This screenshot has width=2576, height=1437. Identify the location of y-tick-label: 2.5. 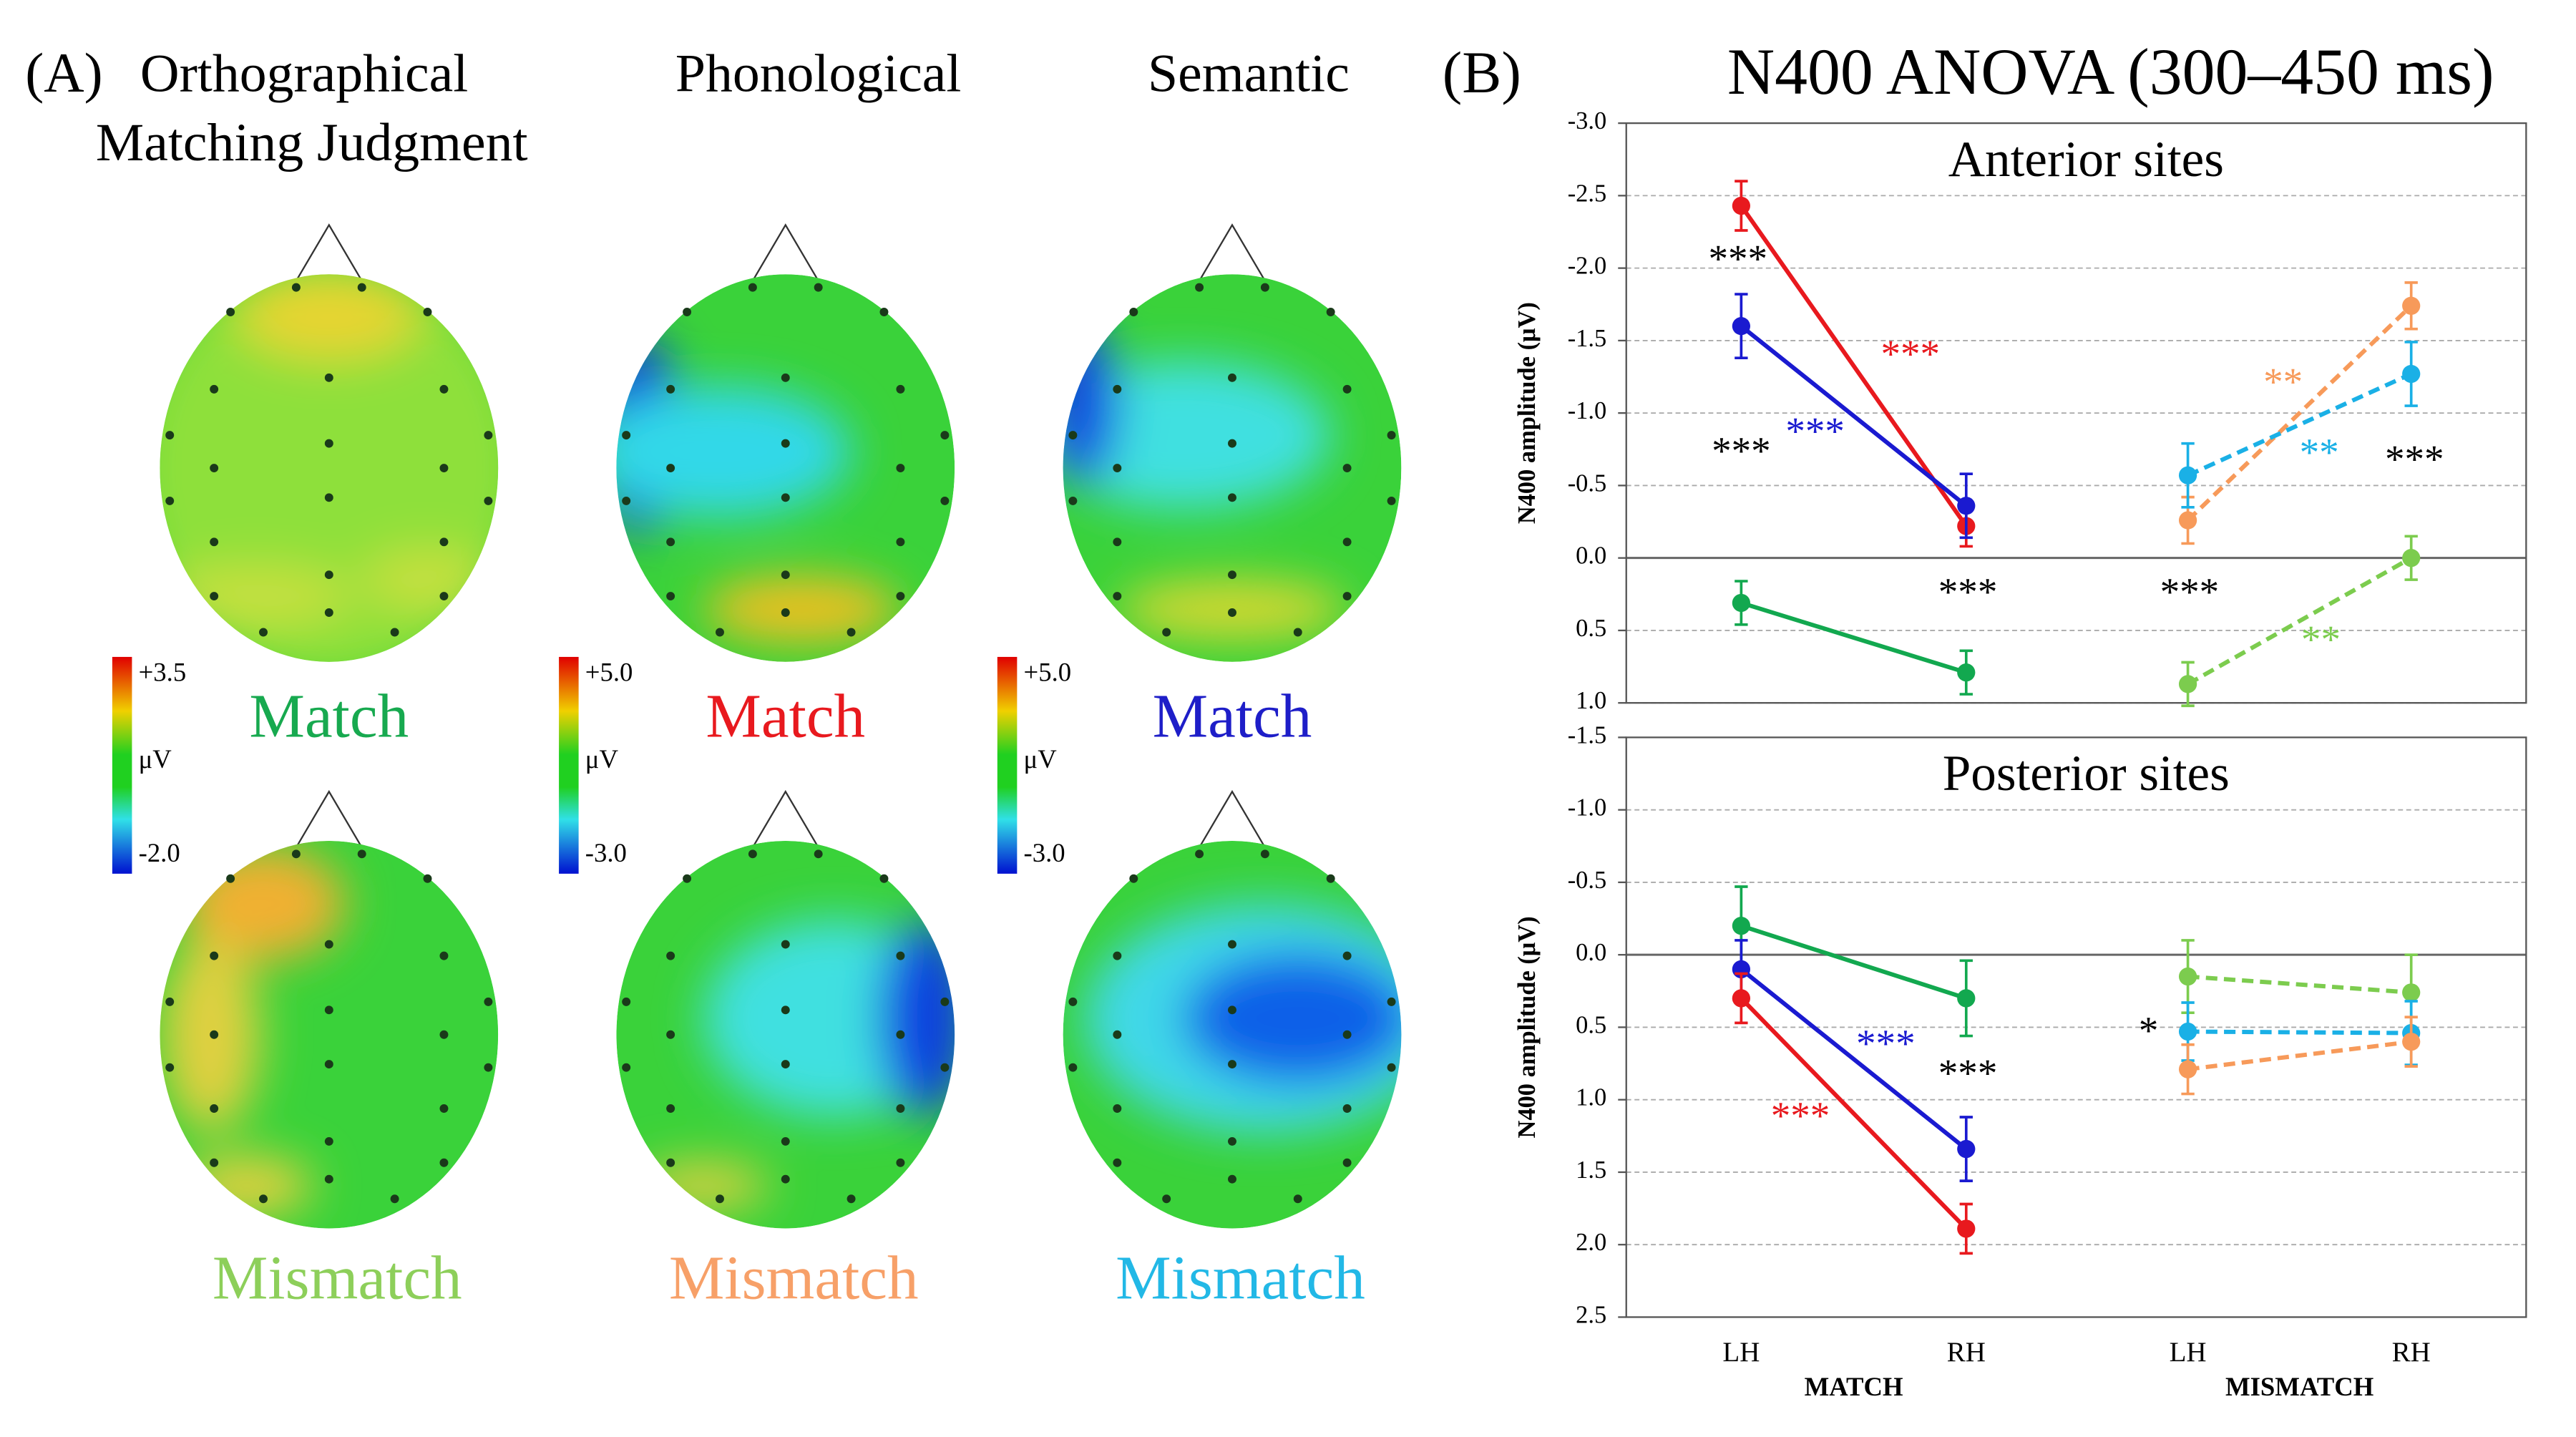
(1591, 1314).